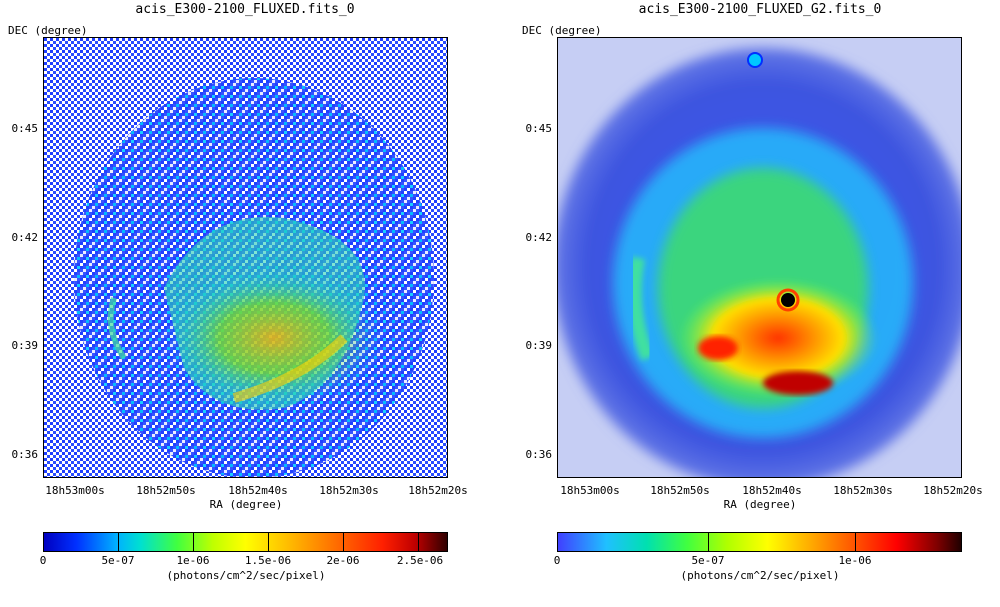  I want to click on right-x-tick: 18h52m40s, so click(772, 490).